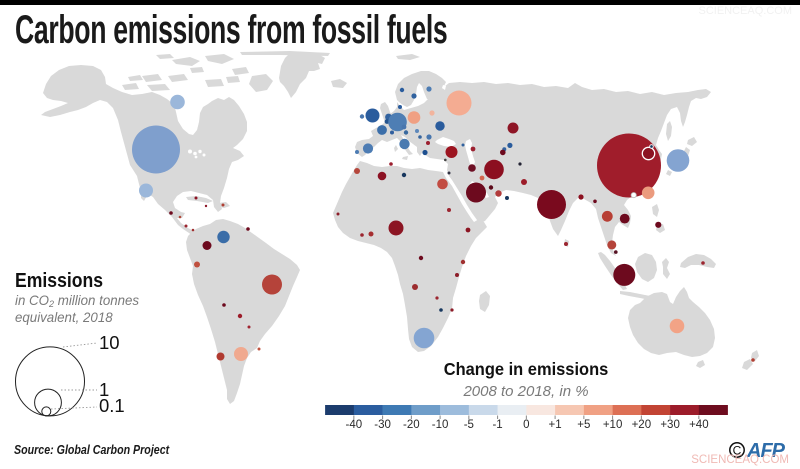 The height and width of the screenshot is (469, 800). I want to click on svg-text: +10, so click(613, 425).